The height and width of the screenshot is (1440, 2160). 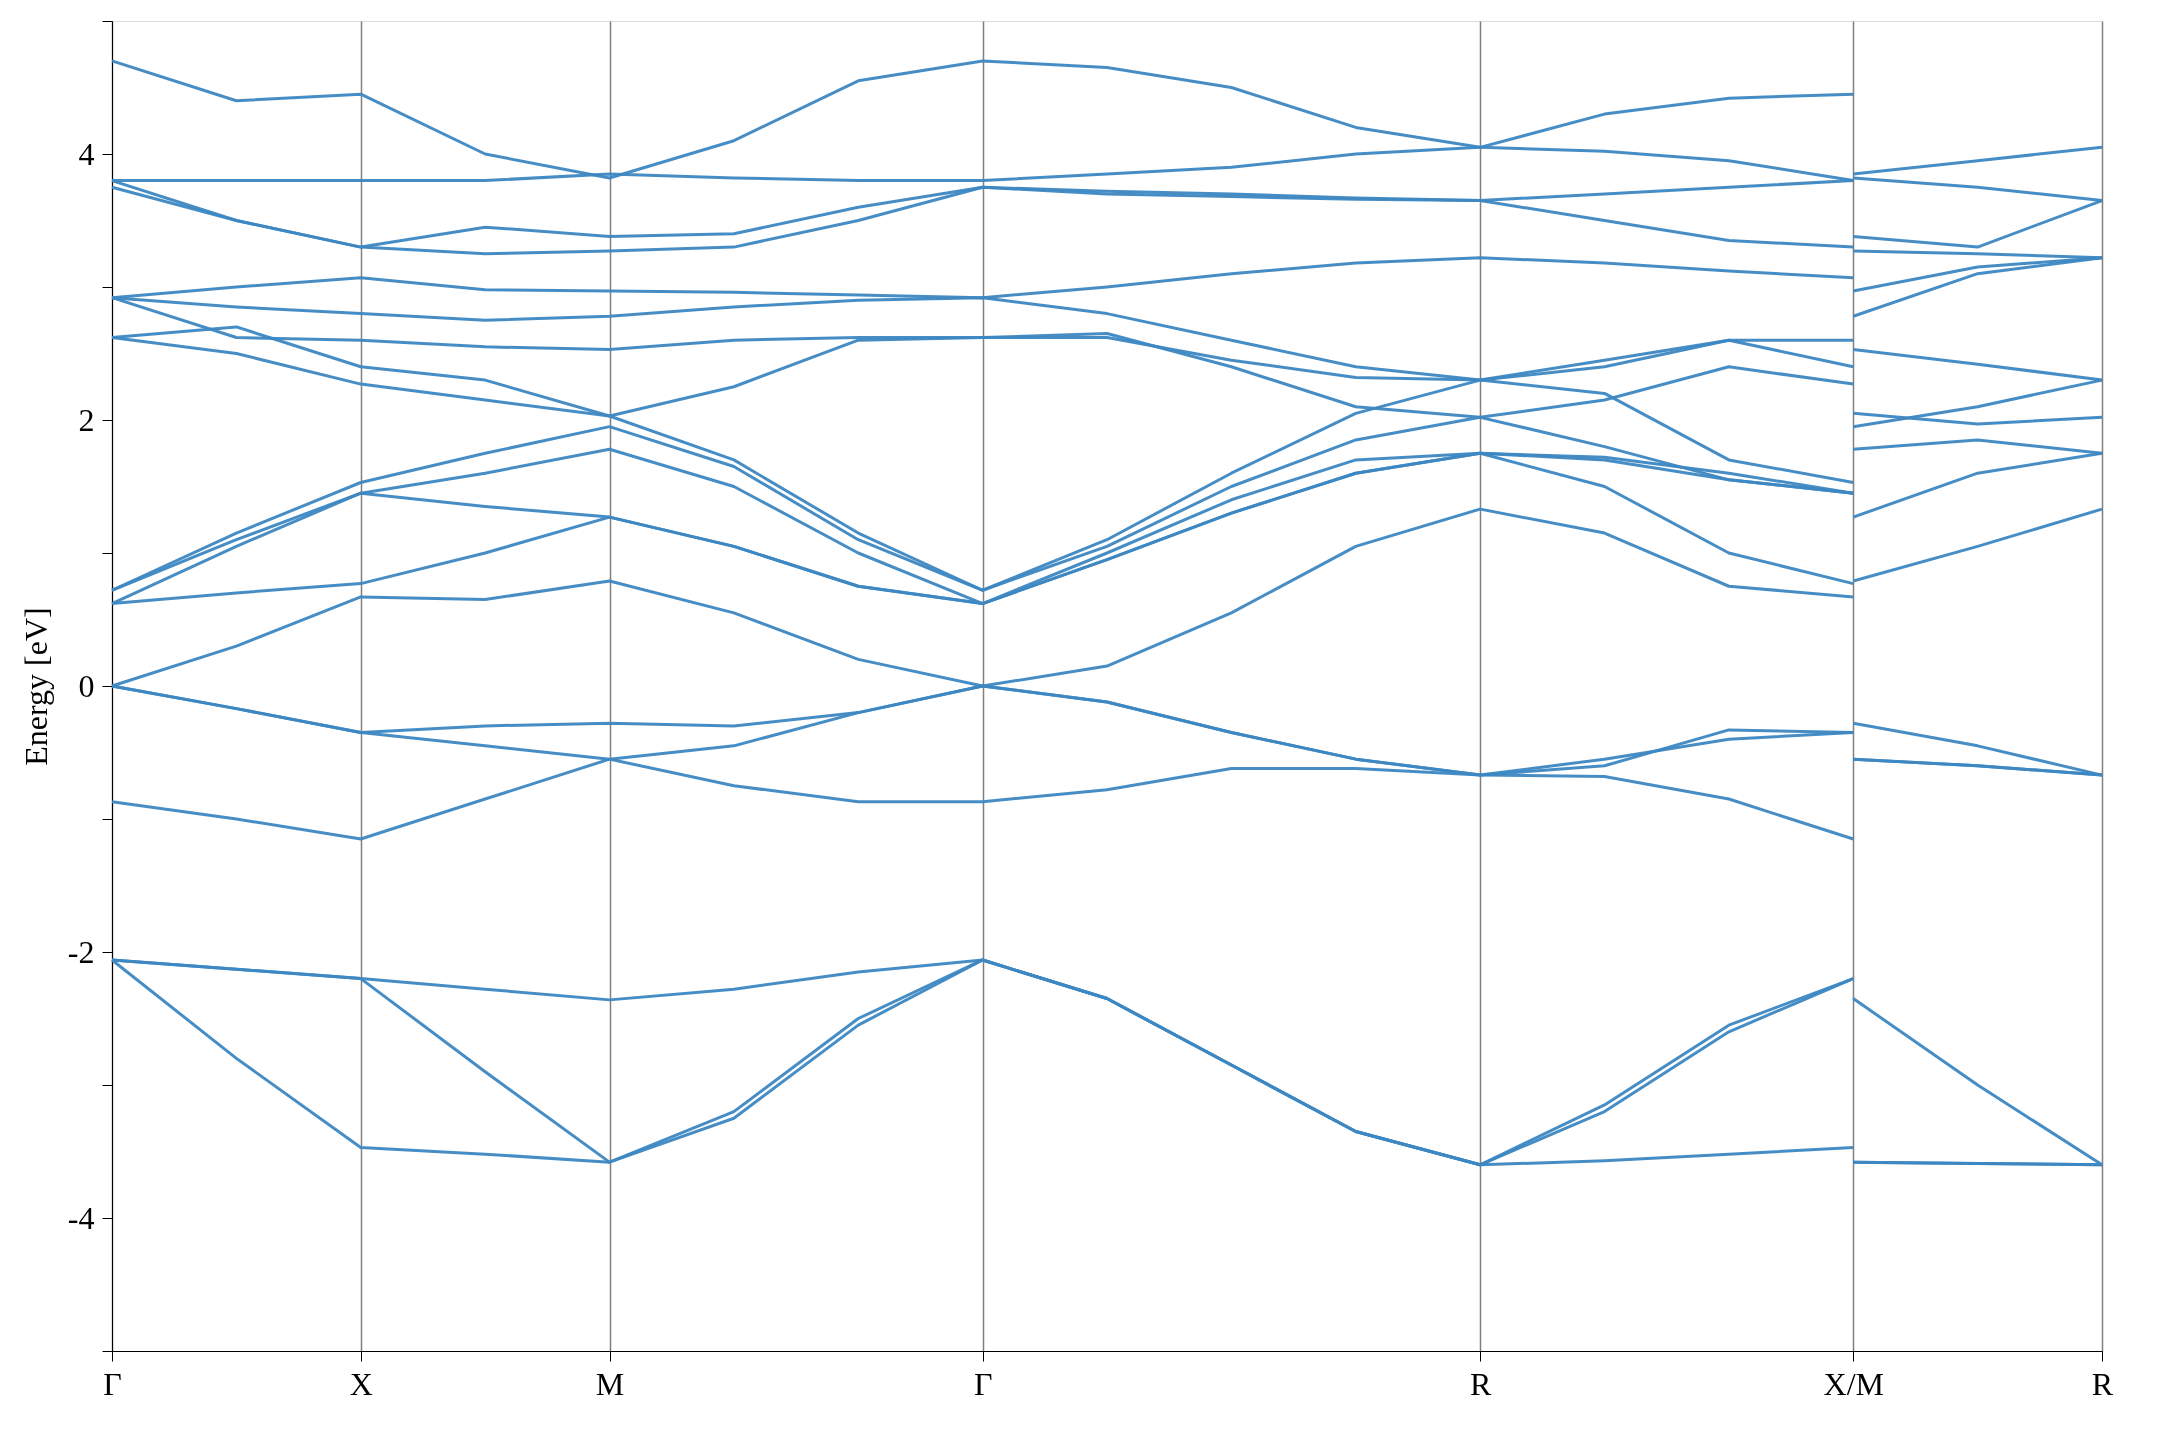 I want to click on x-tick-label: M, so click(x=610, y=1383).